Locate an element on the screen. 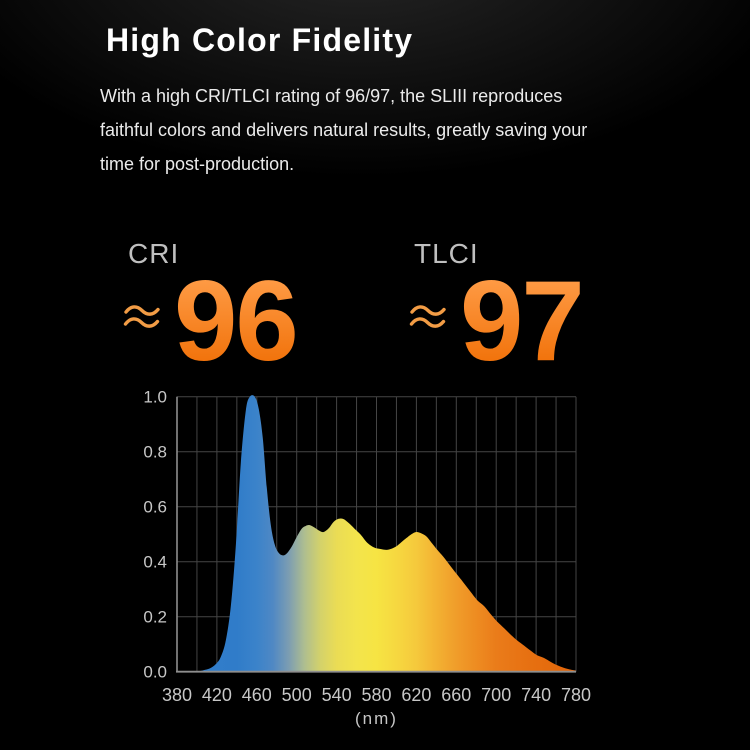 The height and width of the screenshot is (750, 750). x-tick-label: 500 is located at coordinates (297, 695).